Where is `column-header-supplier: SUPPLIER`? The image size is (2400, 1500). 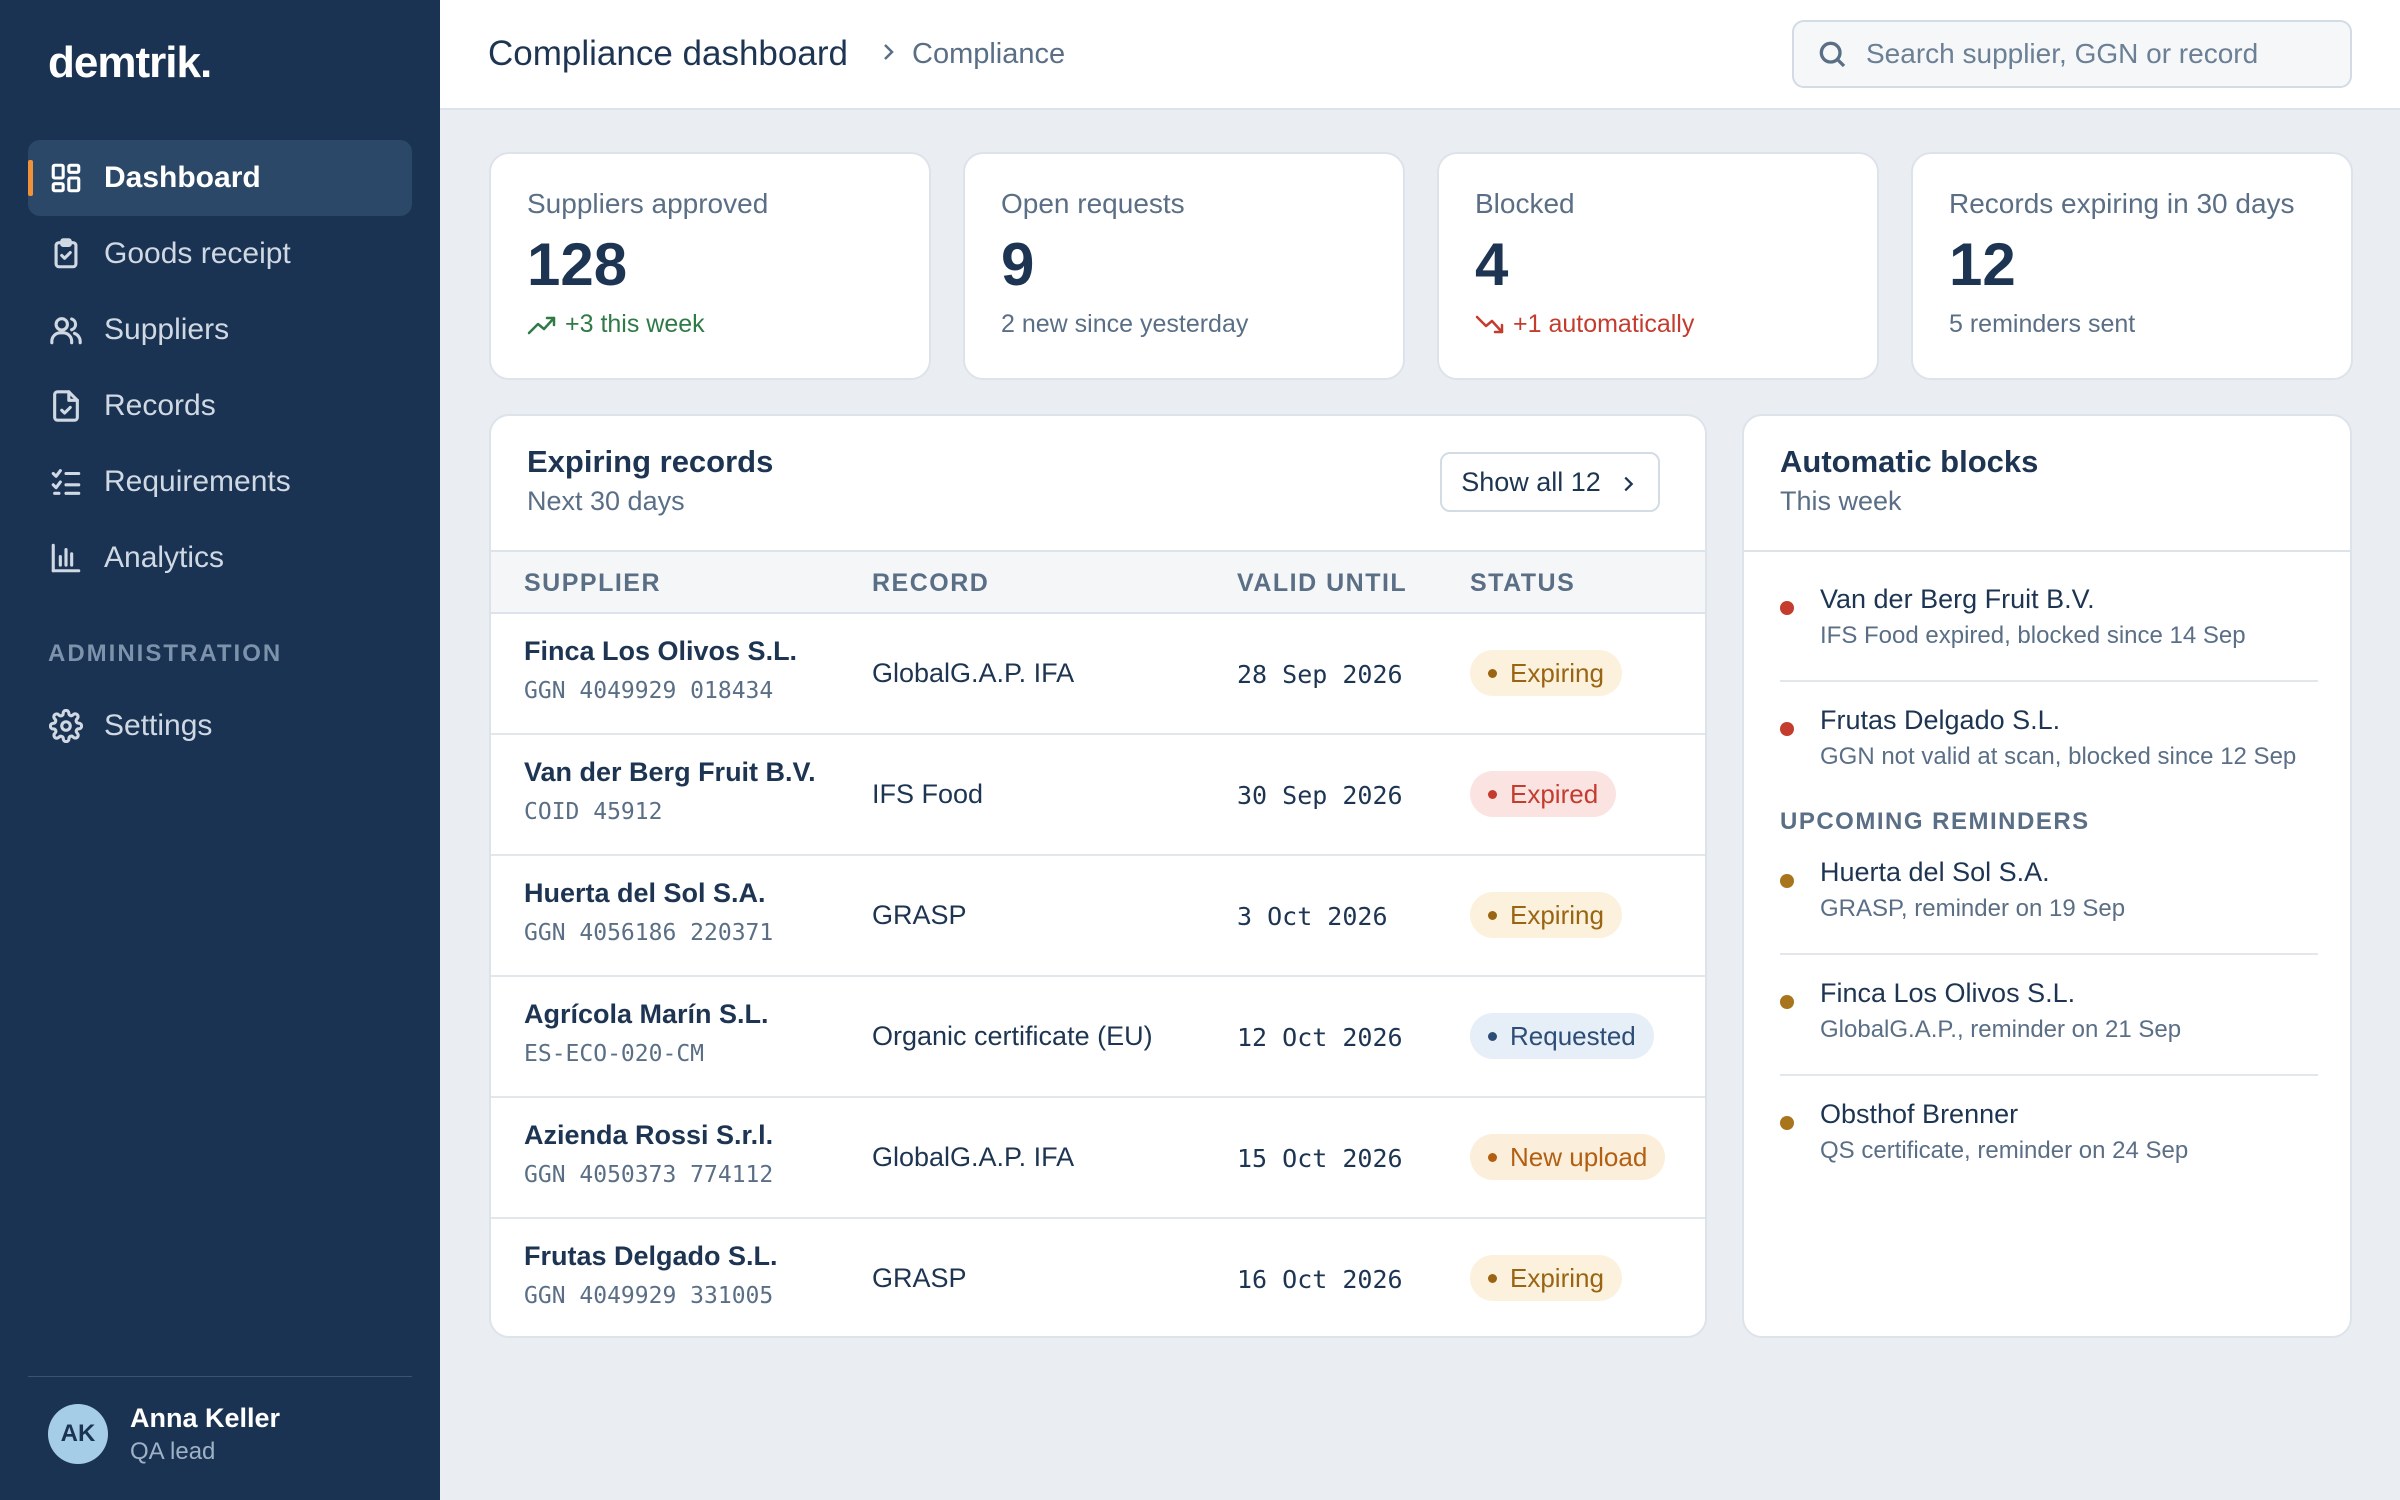
column-header-supplier: SUPPLIER is located at coordinates (593, 583).